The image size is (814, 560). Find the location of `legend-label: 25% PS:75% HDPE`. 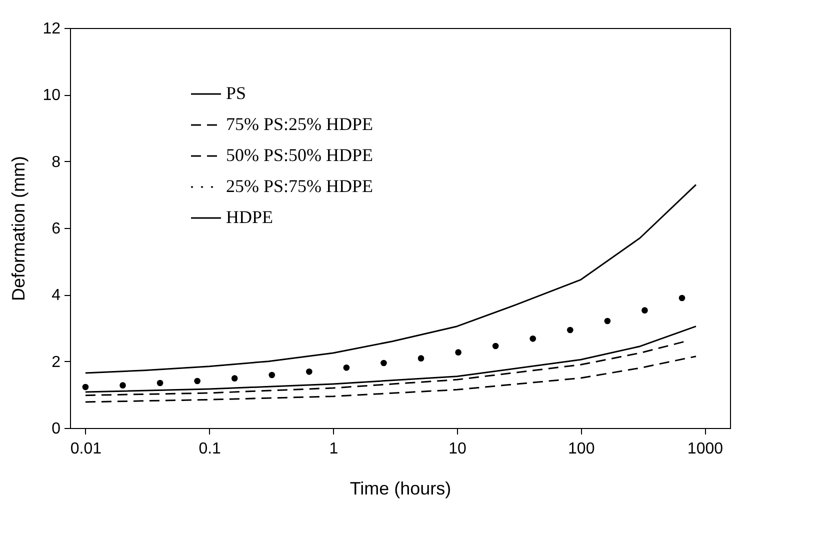

legend-label: 25% PS:75% HDPE is located at coordinates (300, 186).